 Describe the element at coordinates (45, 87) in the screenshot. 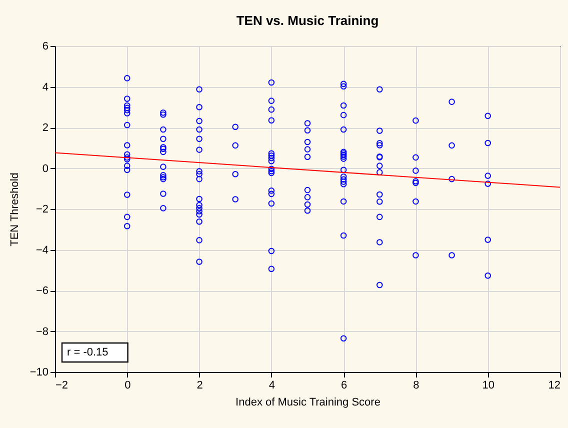

I see `y-tick-label: 4` at that location.